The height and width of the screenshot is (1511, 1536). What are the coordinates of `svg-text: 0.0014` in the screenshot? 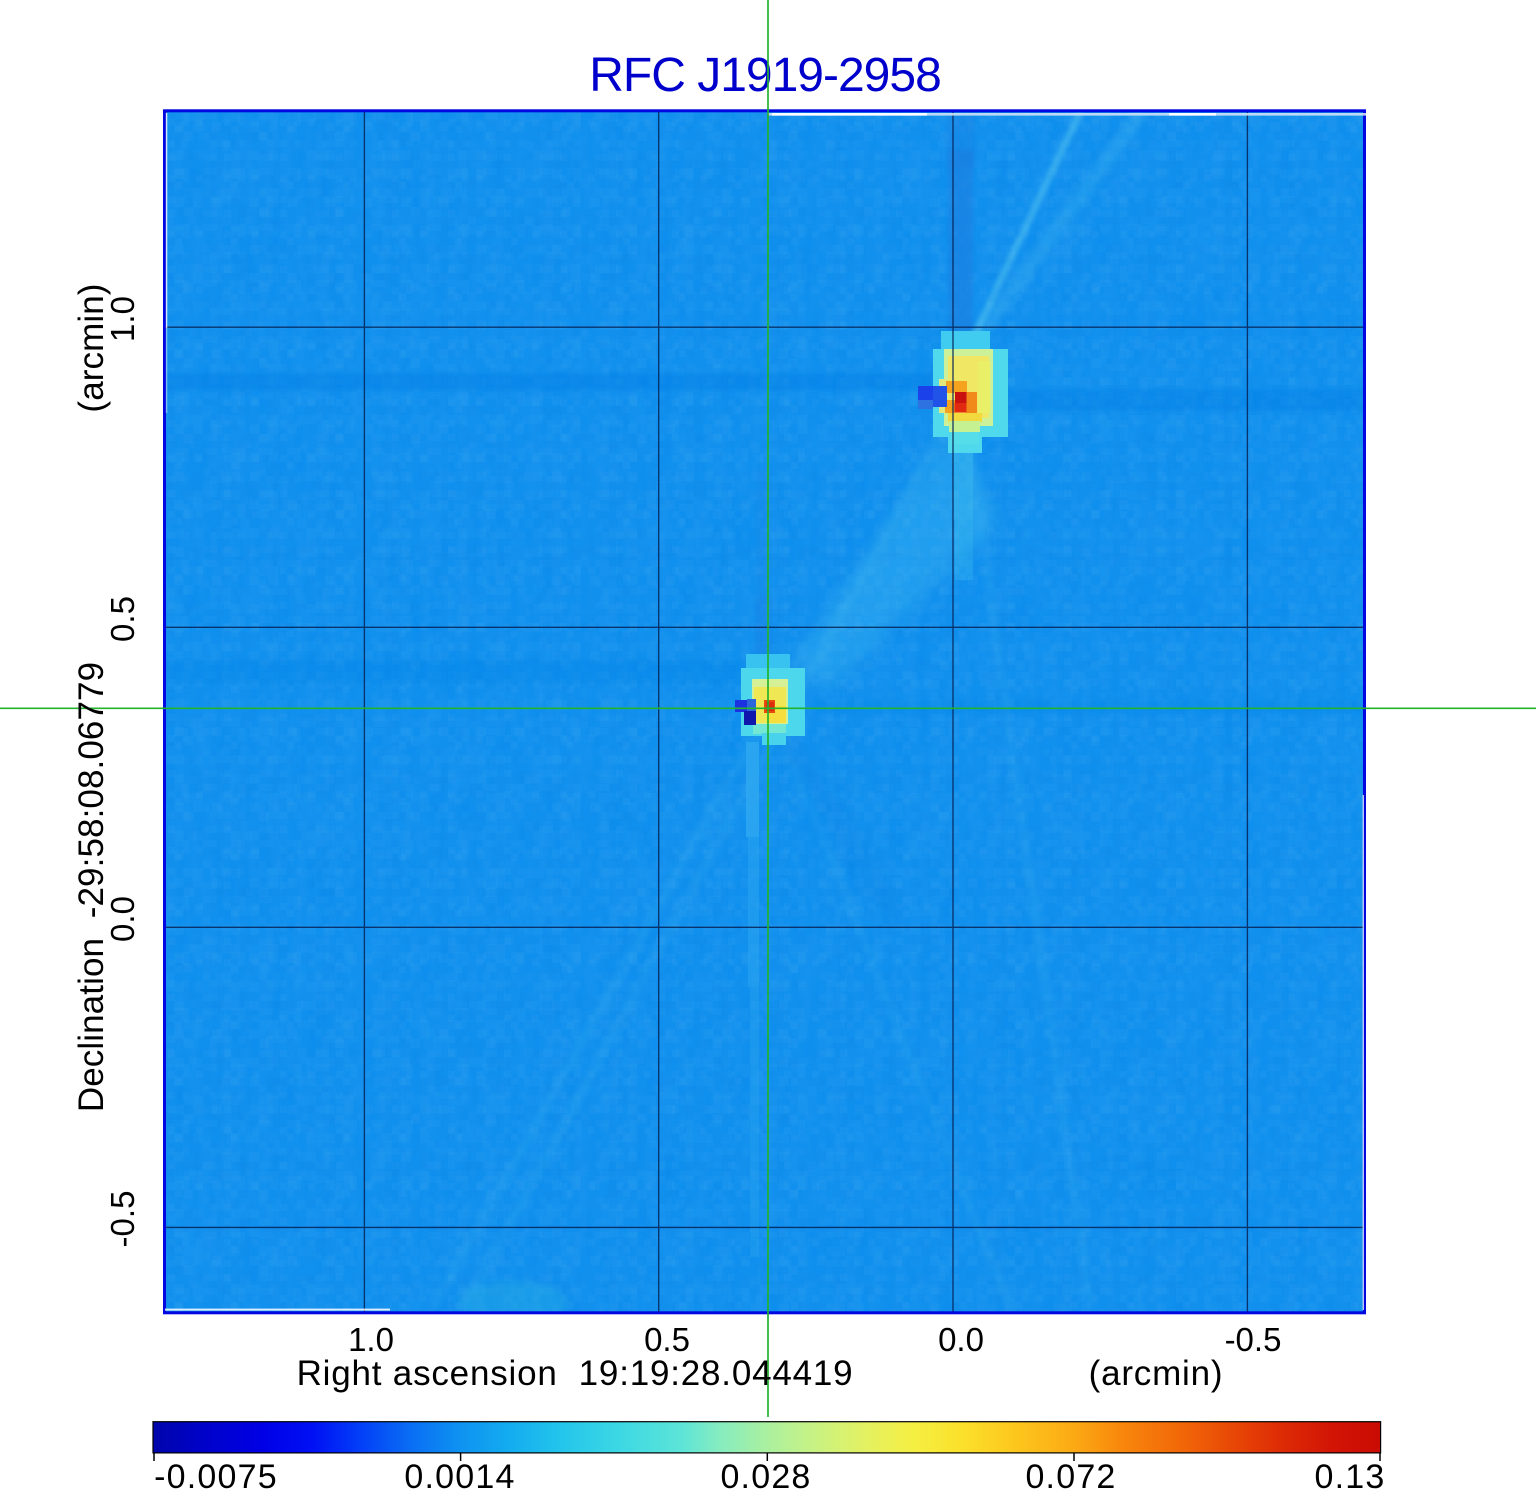 It's located at (459, 1477).